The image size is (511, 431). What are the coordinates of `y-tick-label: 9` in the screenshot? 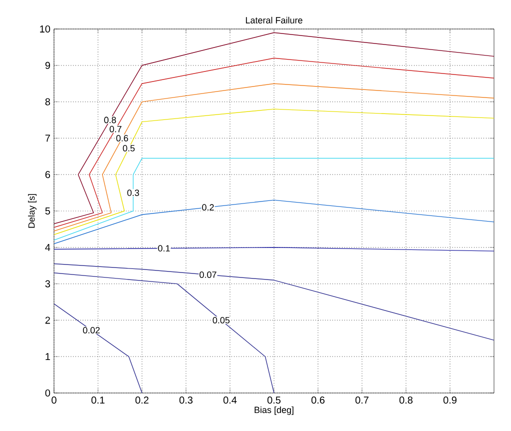 It's located at (47, 65).